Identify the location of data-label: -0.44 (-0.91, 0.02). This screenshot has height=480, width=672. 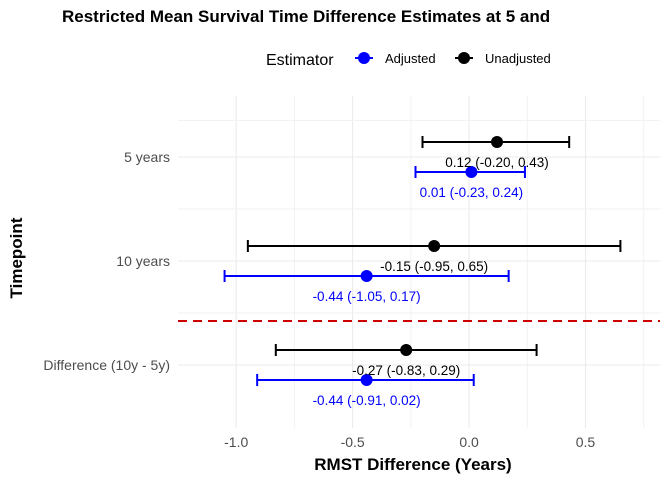
(367, 400).